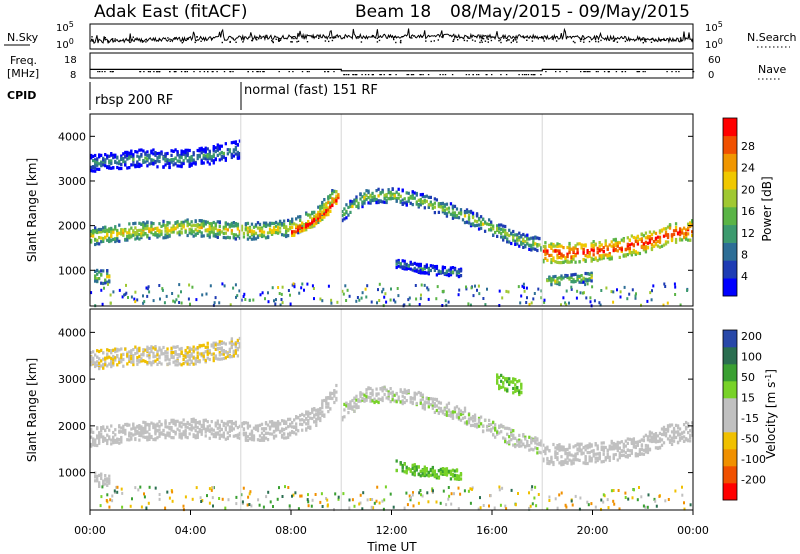  I want to click on nave-points, so click(396, 73).